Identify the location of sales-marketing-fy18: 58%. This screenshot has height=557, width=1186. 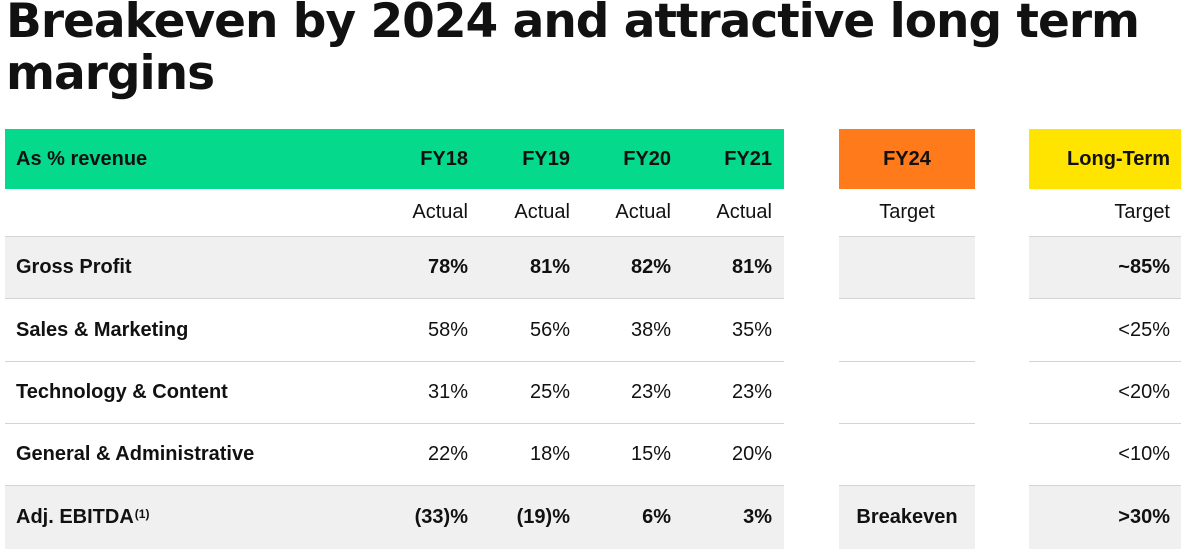
(429, 330).